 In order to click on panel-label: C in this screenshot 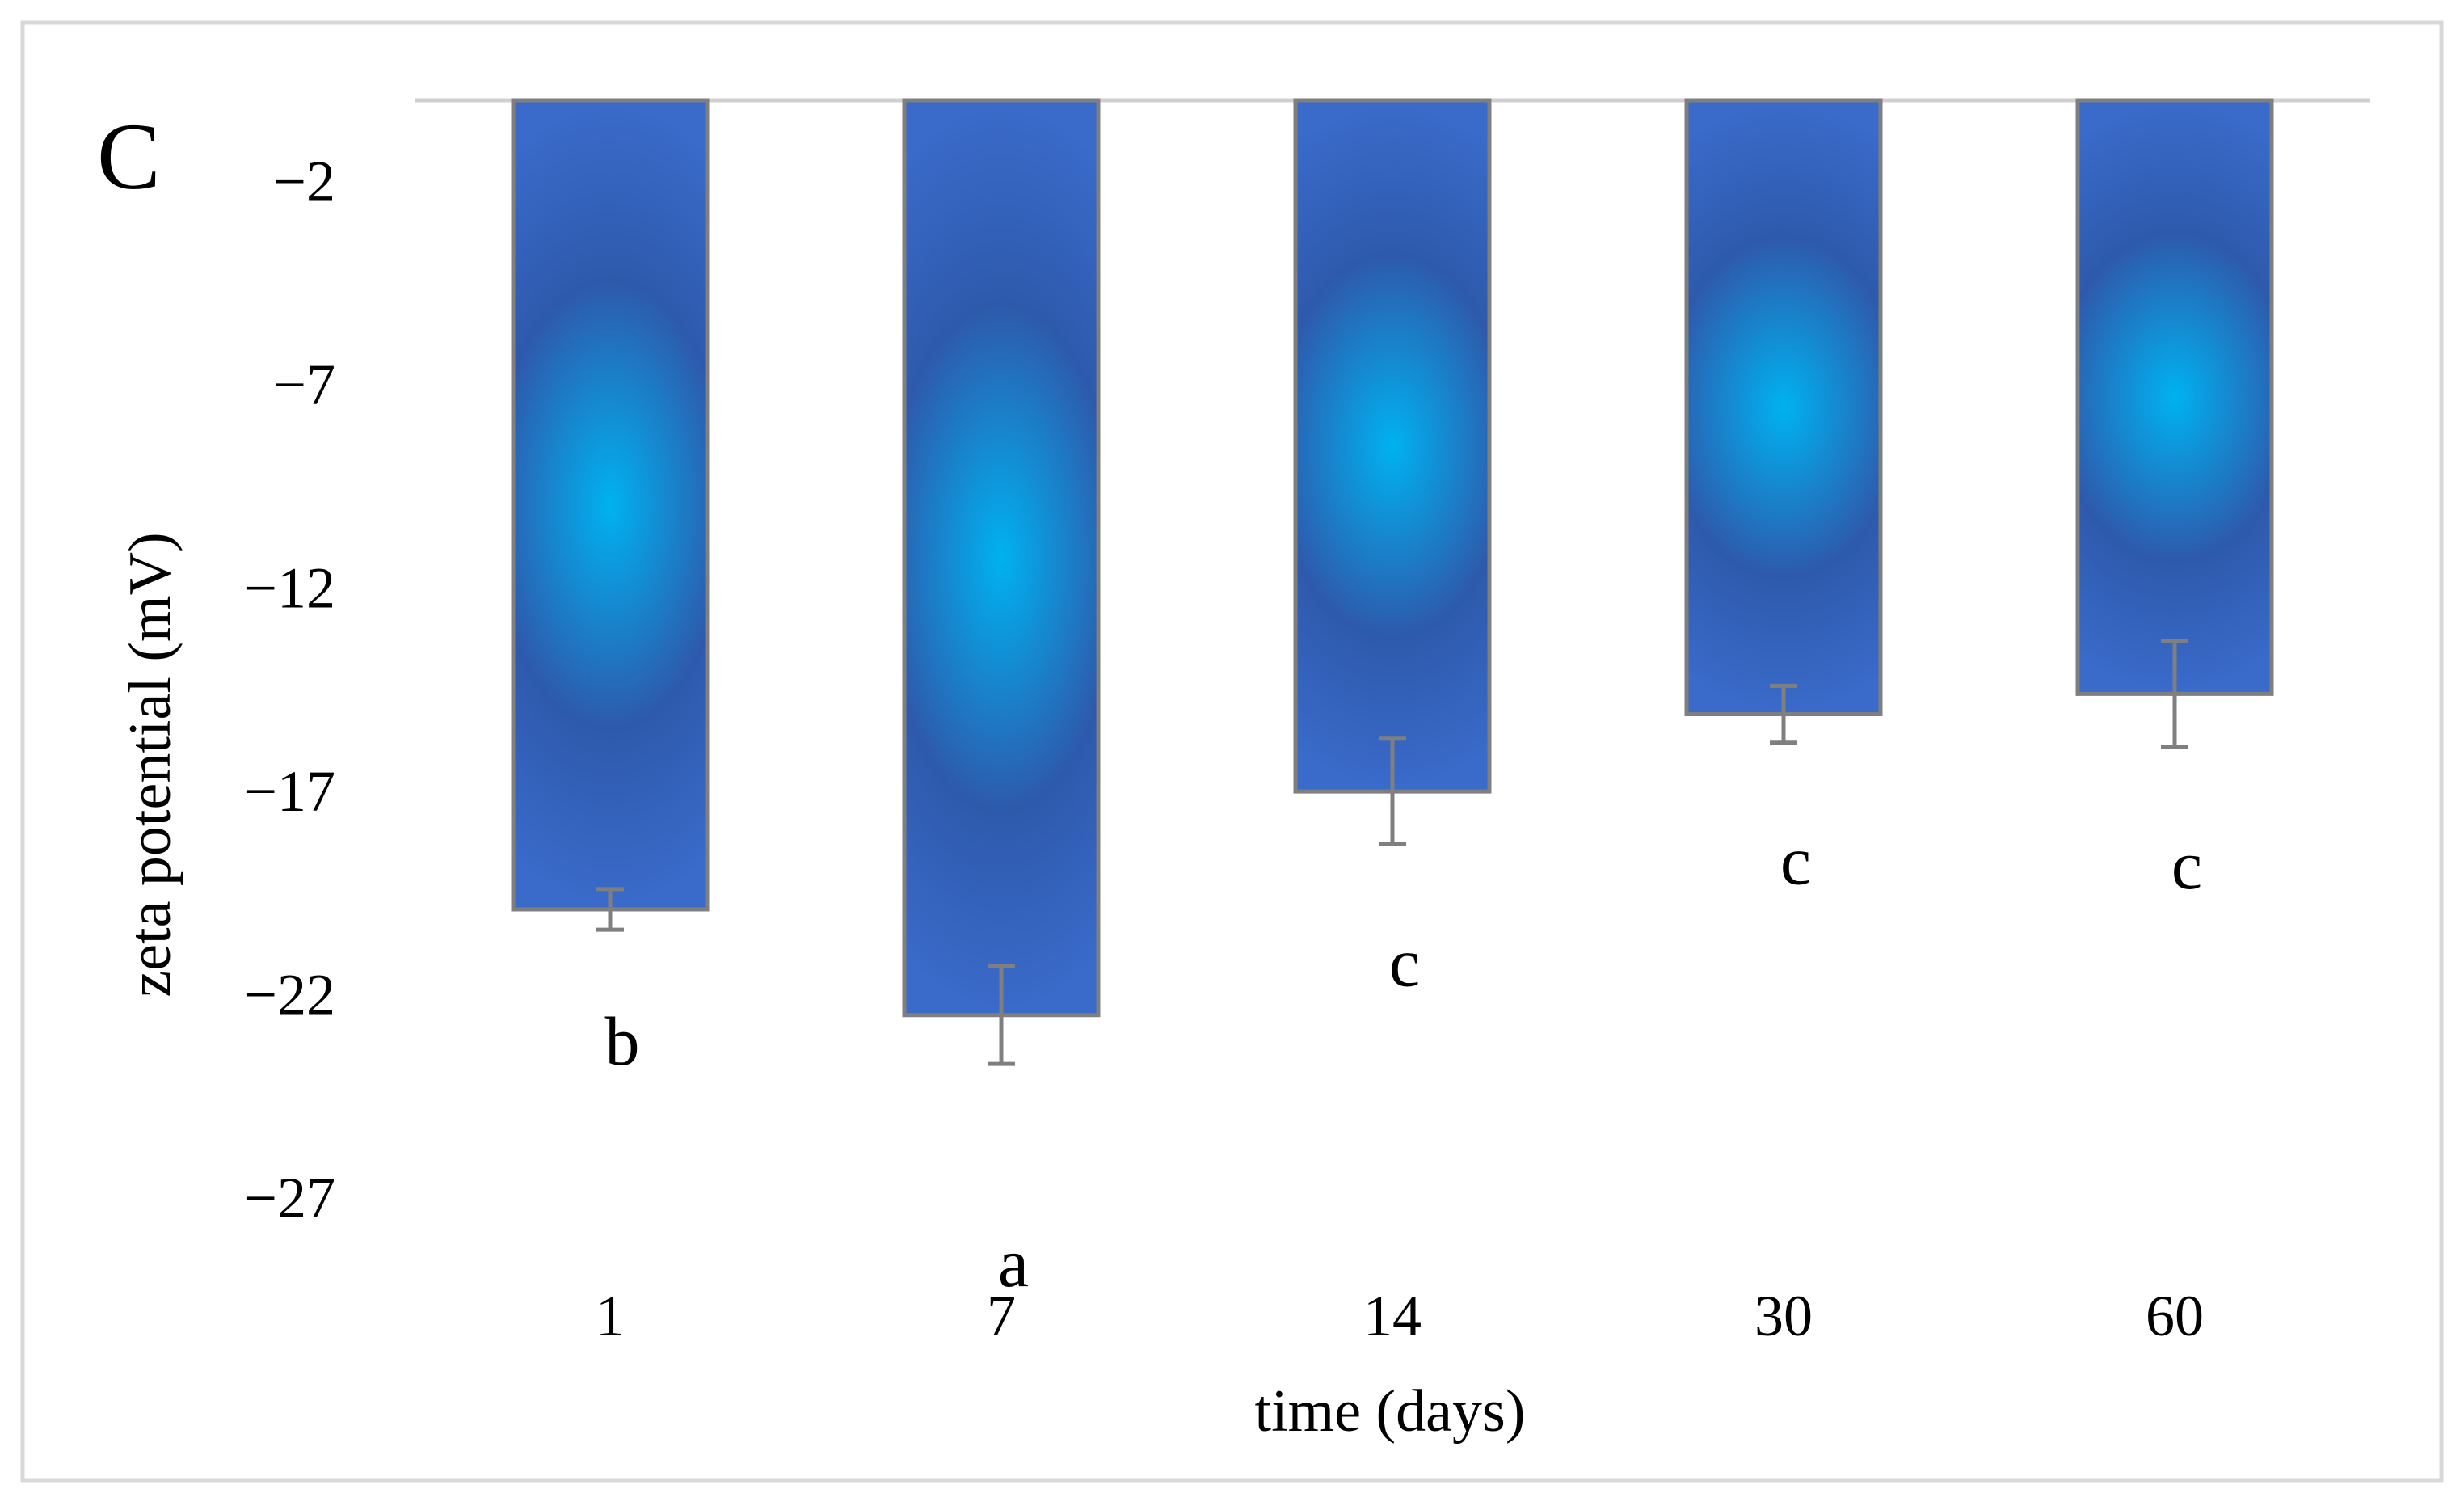, I will do `click(129, 156)`.